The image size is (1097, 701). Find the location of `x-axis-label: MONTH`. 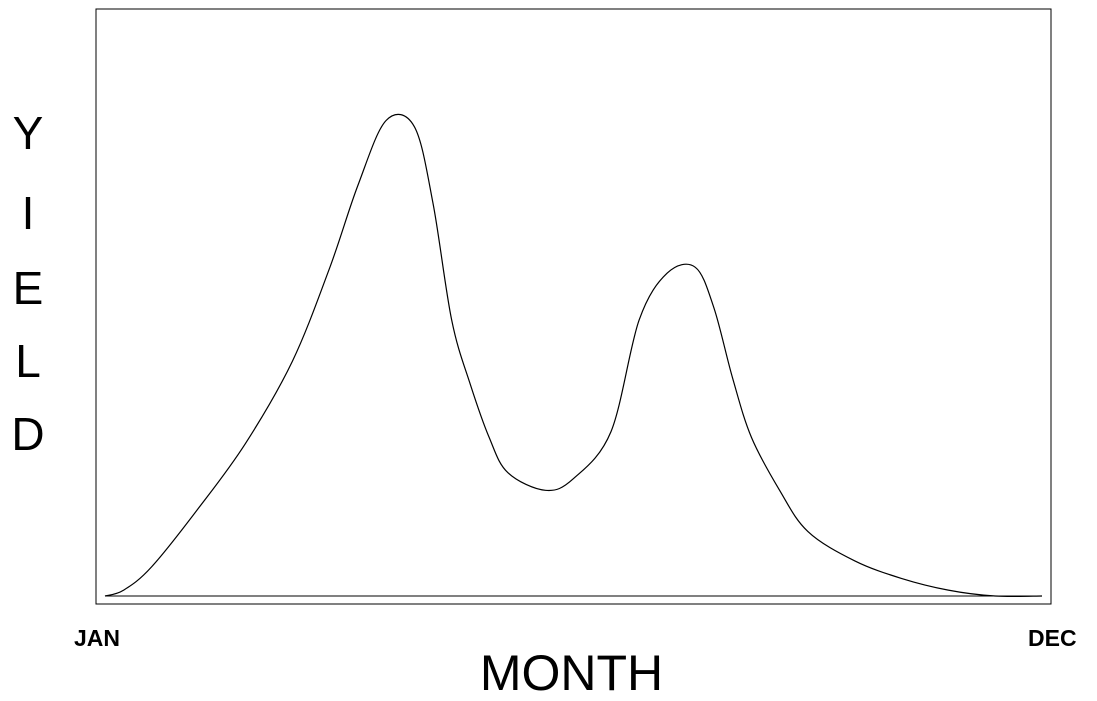

x-axis-label: MONTH is located at coordinates (548, 673).